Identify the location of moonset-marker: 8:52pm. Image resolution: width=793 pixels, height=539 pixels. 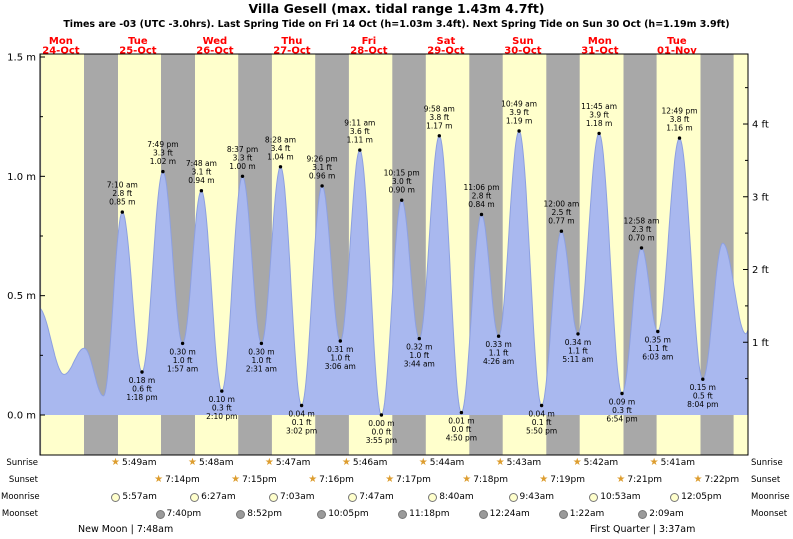
(259, 514).